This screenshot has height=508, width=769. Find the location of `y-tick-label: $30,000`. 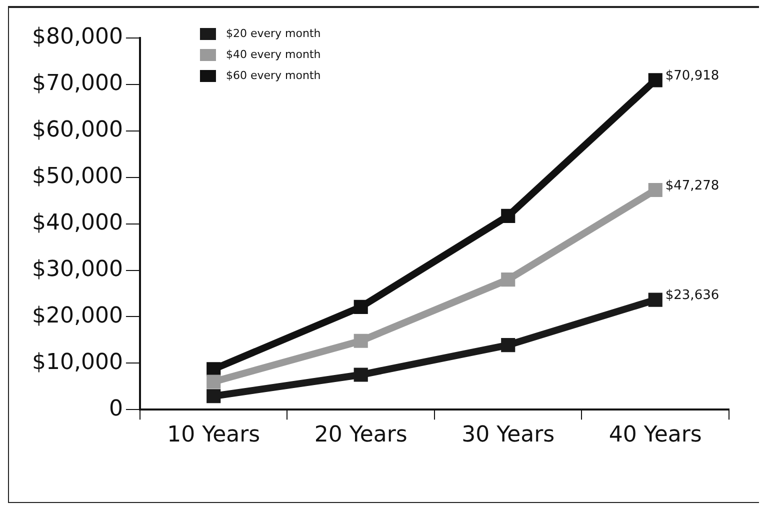

y-tick-label: $30,000 is located at coordinates (77, 269).